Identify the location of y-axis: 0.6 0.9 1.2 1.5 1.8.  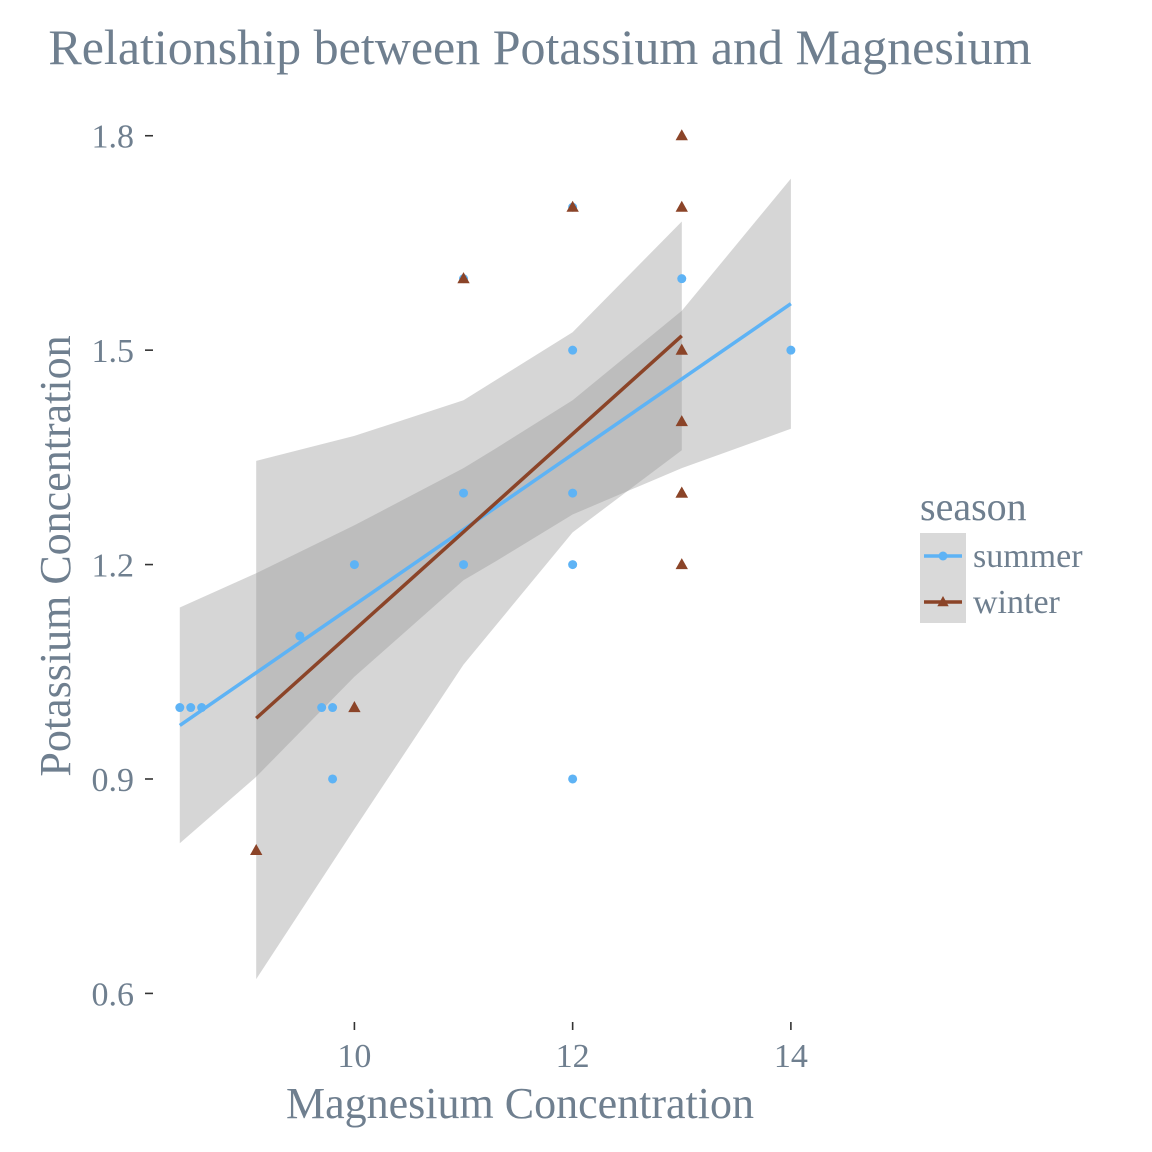
(122, 566).